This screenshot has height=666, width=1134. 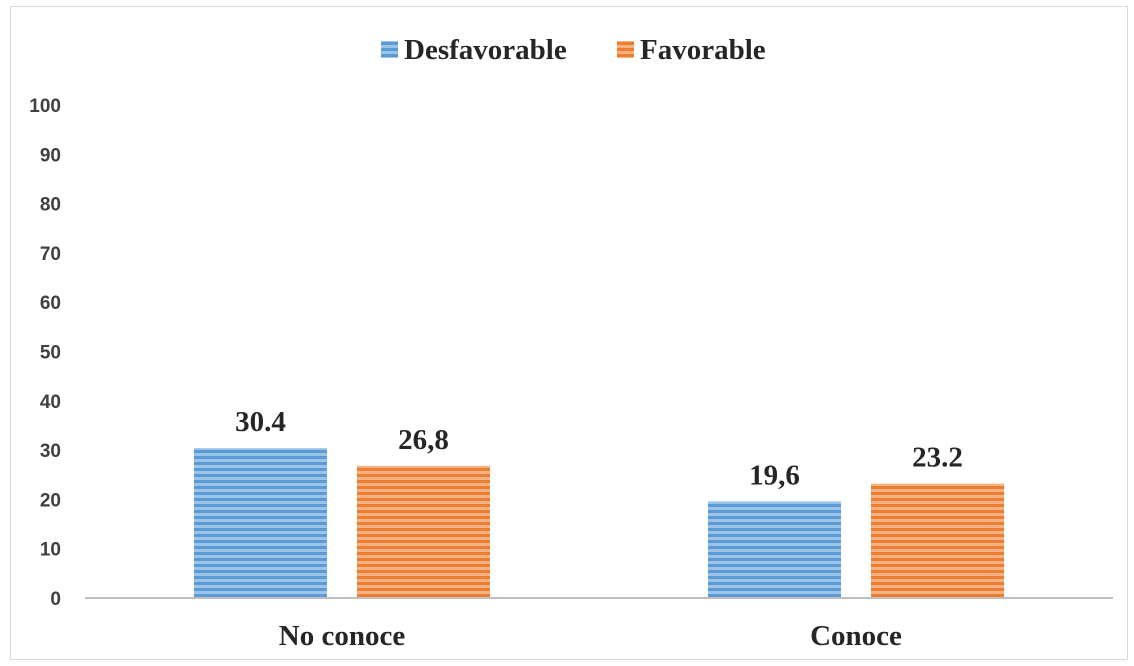 What do you see at coordinates (260, 523) in the screenshot?
I see `bar-desfavorable-no-conoce` at bounding box center [260, 523].